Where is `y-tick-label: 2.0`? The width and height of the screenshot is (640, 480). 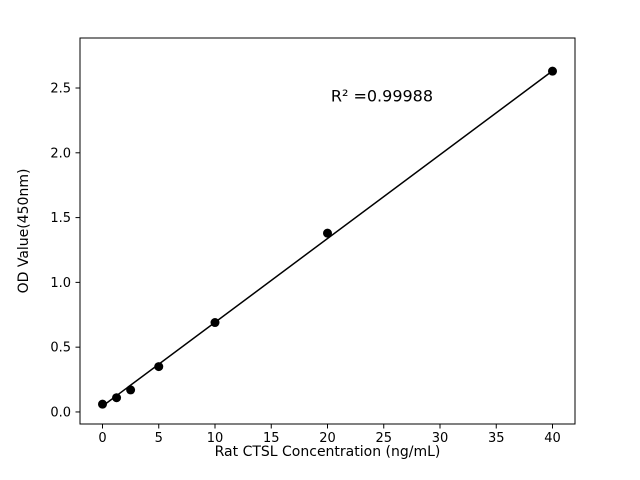 y-tick-label: 2.0 is located at coordinates (60, 153).